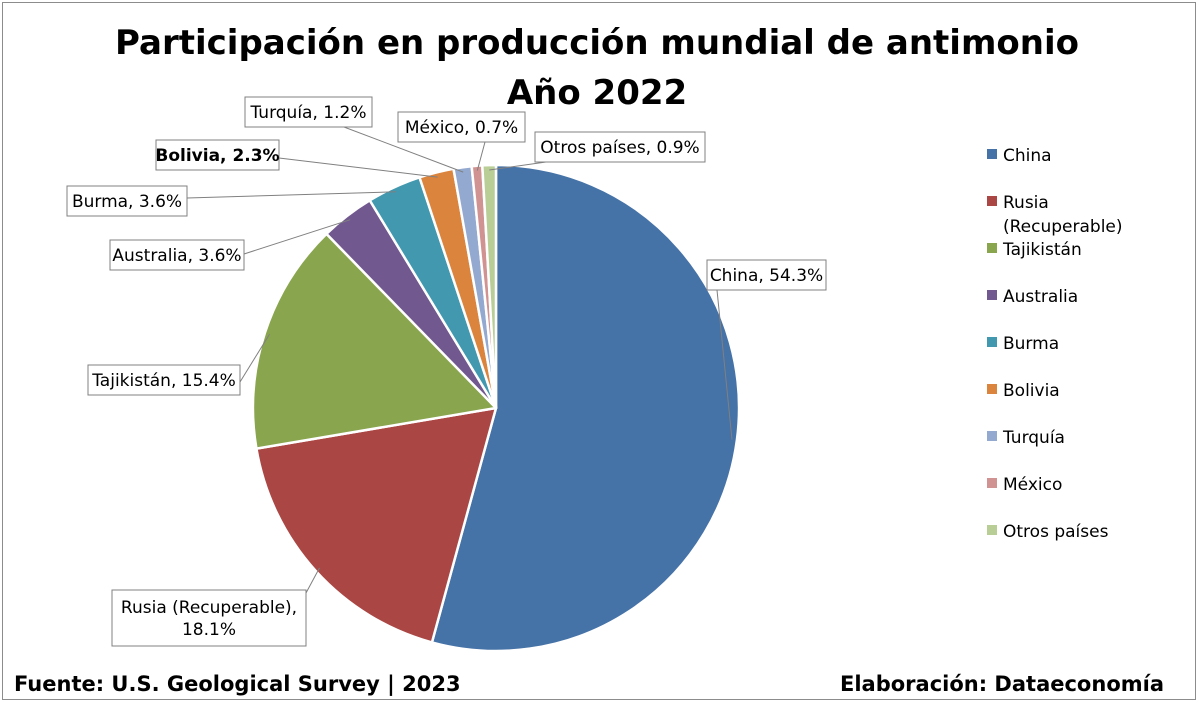 This screenshot has width=1200, height=703. What do you see at coordinates (1042, 250) in the screenshot?
I see `legend-label-tajikistan: Tajikistán` at bounding box center [1042, 250].